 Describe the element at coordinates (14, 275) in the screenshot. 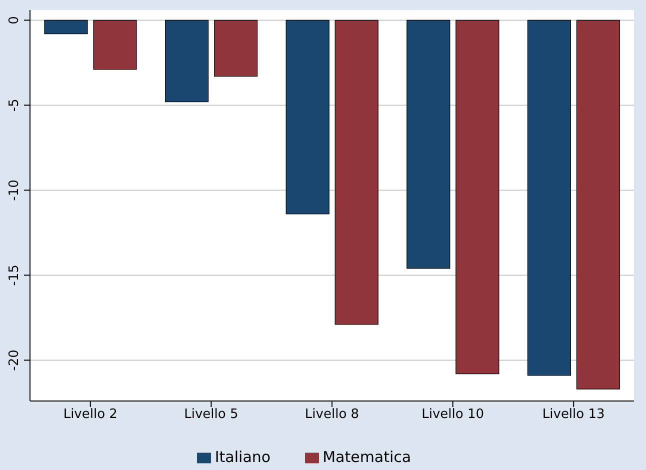

I see `y-tick-label: -15` at that location.